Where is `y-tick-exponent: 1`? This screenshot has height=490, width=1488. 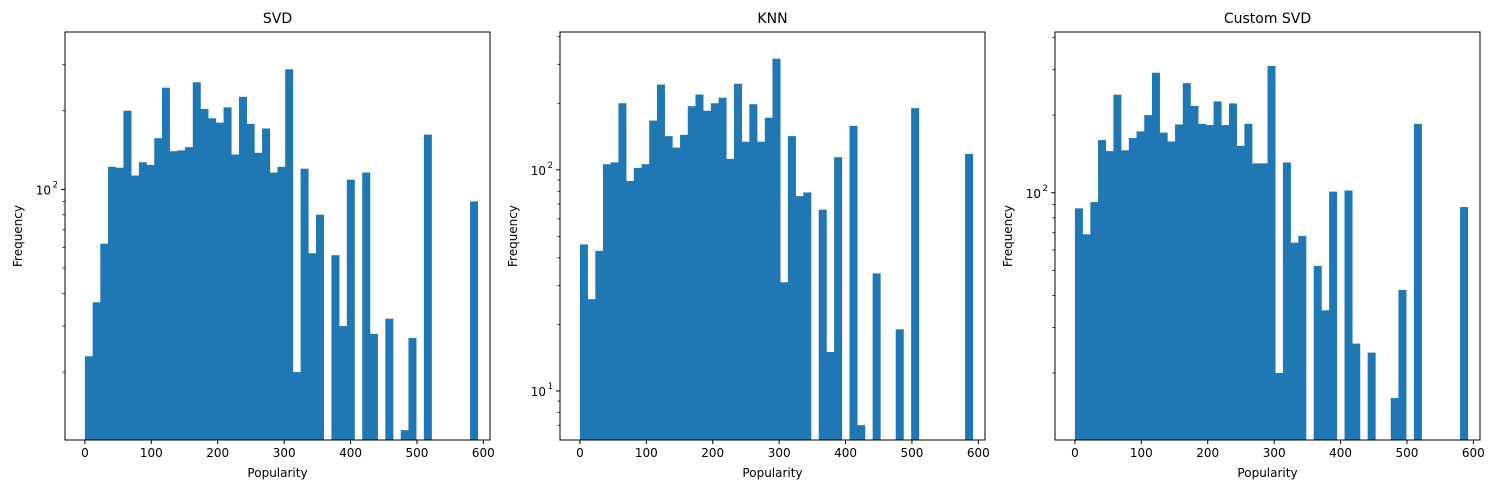 y-tick-exponent: 1 is located at coordinates (550, 387).